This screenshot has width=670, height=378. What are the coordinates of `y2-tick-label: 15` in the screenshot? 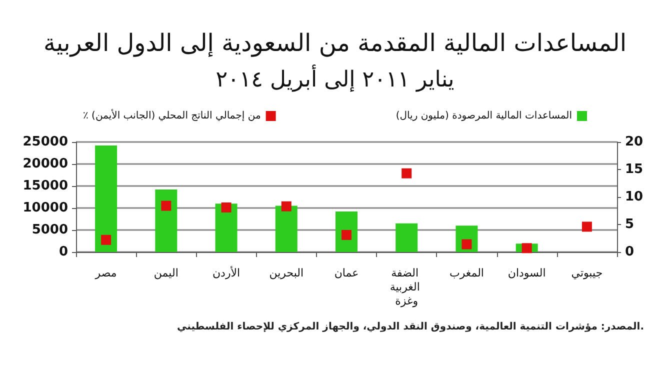 It's located at (634, 169).